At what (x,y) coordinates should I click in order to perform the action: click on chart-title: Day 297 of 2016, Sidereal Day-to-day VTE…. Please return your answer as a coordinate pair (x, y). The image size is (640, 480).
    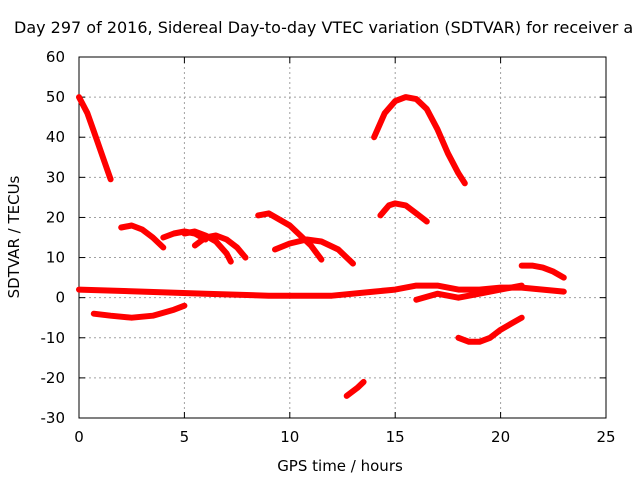
    Looking at the image, I should click on (323, 27).